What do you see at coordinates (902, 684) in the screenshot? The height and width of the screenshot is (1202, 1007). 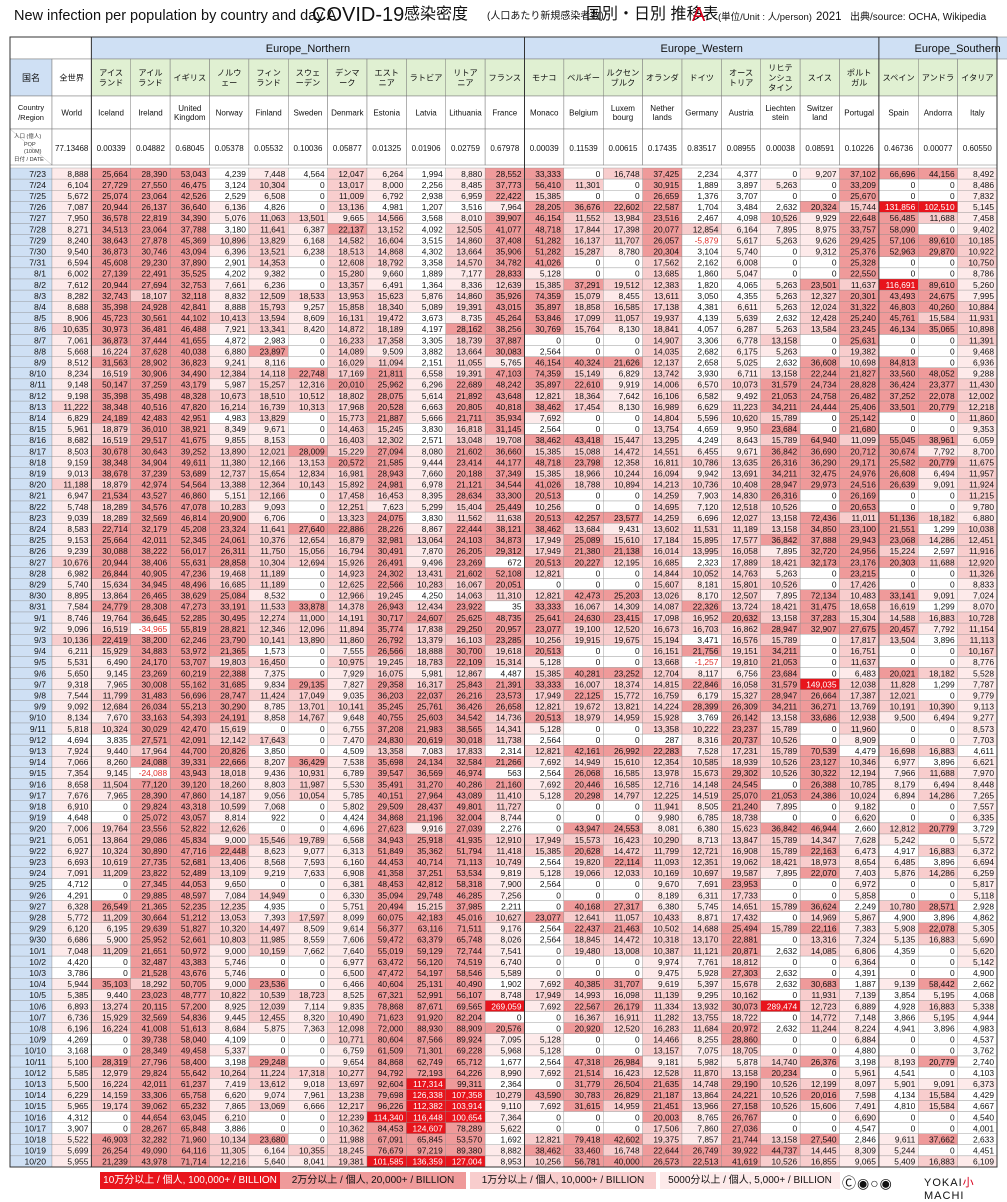 I see `data-value: 11,828` at bounding box center [902, 684].